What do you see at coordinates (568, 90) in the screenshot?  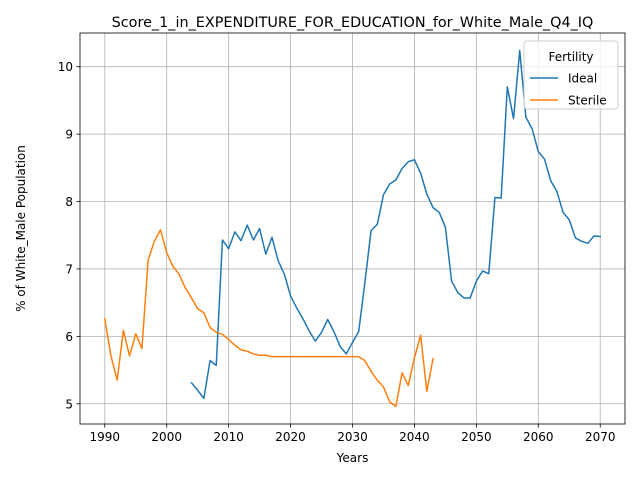 I see `legend-entries: Ideal Sterile` at bounding box center [568, 90].